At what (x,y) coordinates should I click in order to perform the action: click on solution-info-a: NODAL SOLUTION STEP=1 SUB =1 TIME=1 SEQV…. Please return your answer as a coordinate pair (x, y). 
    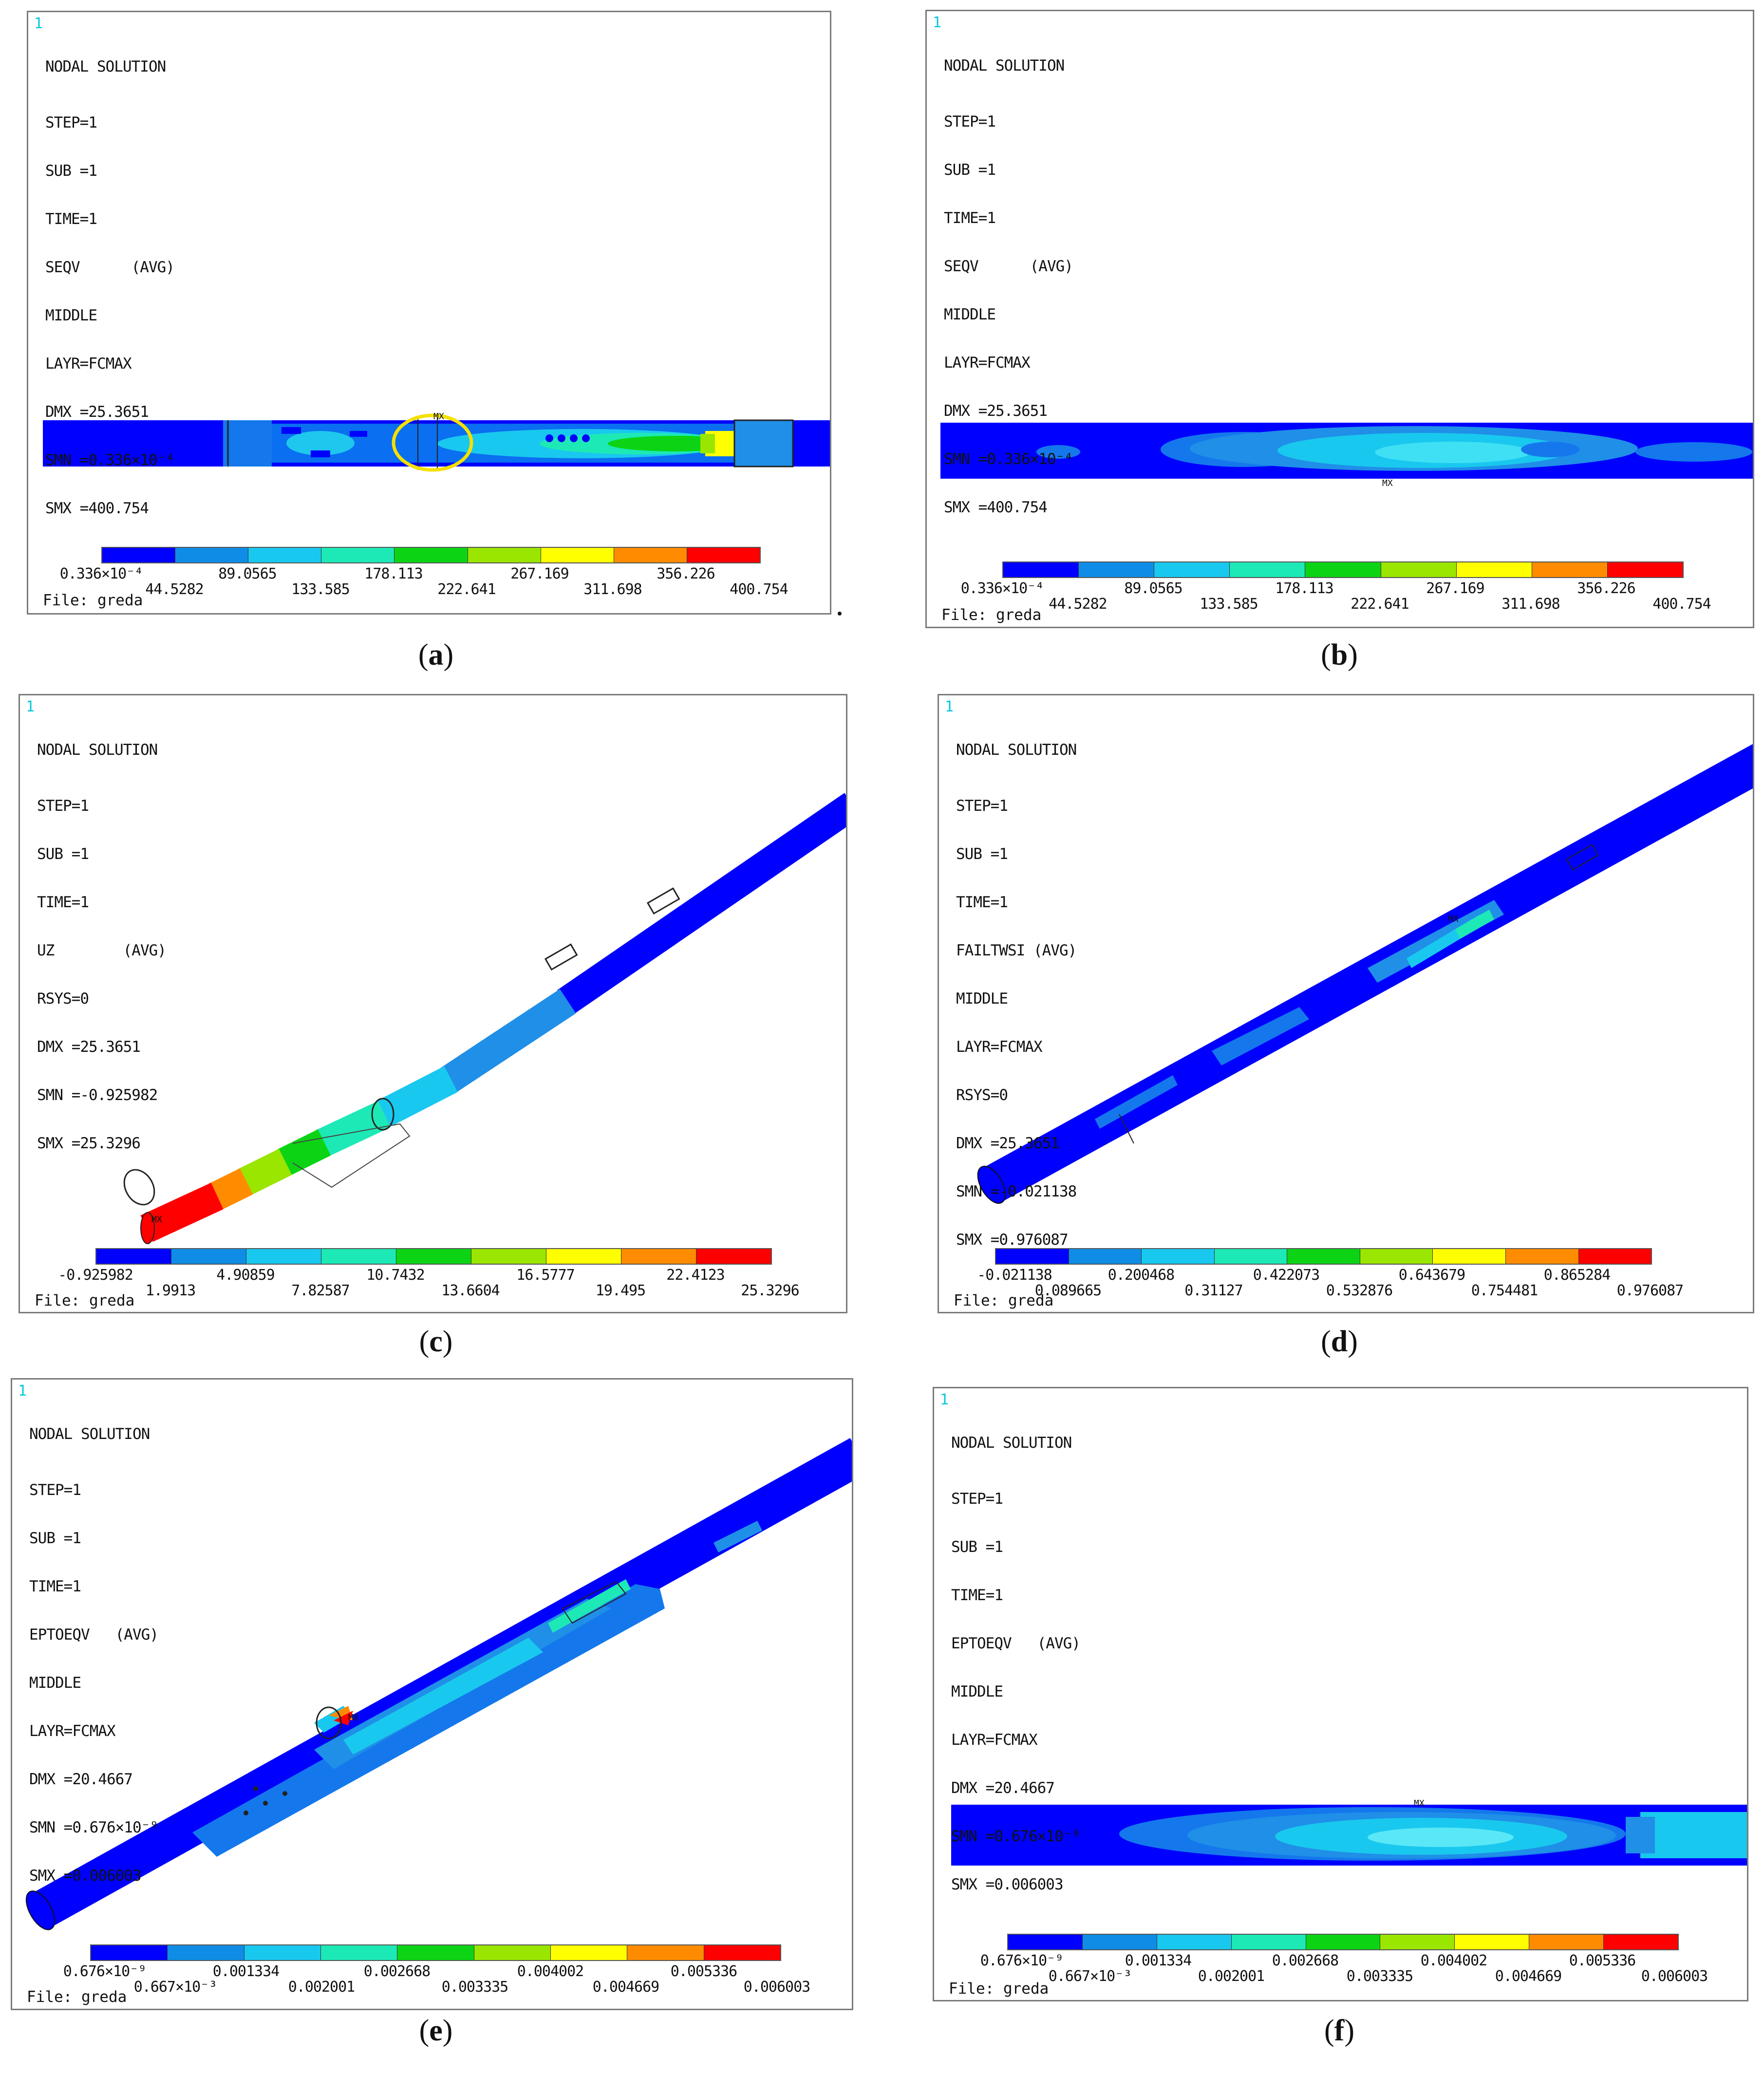
    Looking at the image, I should click on (110, 288).